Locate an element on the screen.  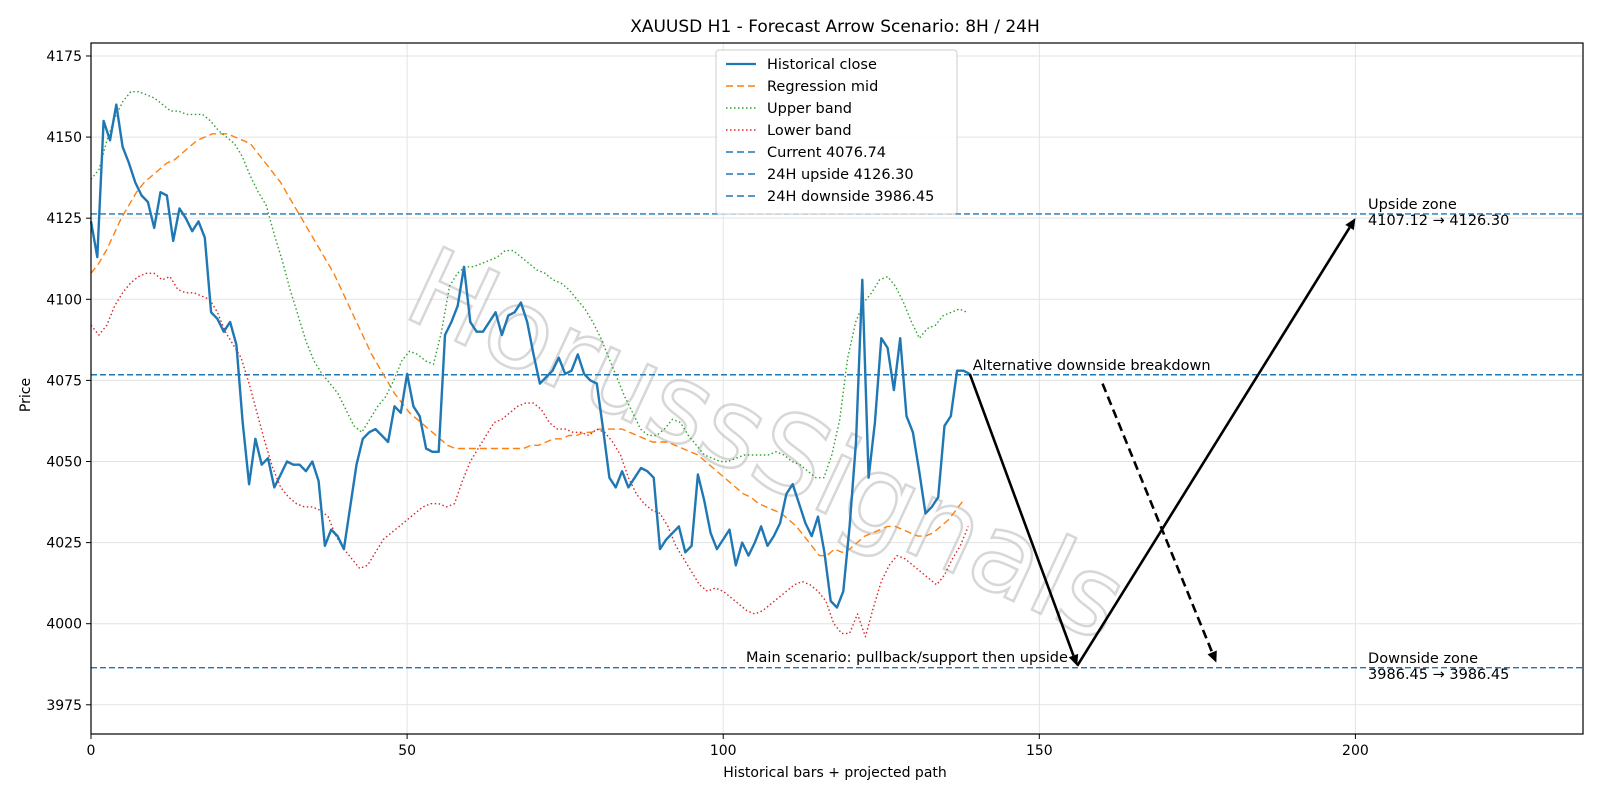
forecast-arrows is located at coordinates (1162, 442).